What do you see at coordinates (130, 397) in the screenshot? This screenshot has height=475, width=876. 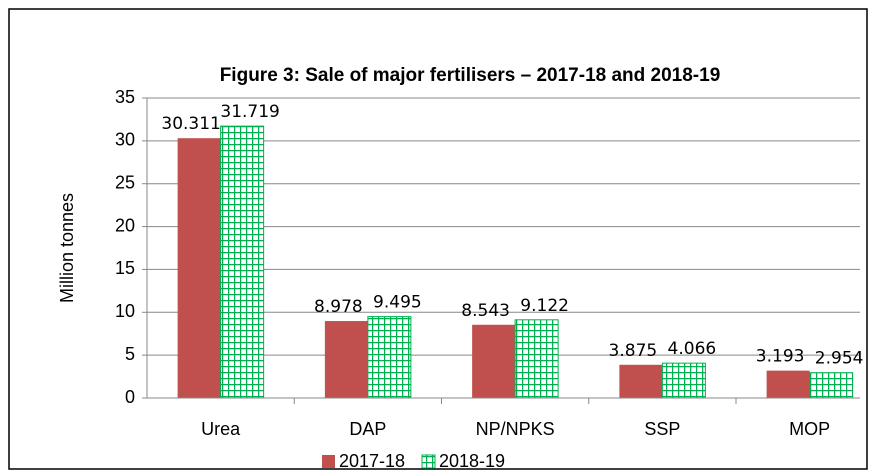 I see `y-tick-label: 0` at bounding box center [130, 397].